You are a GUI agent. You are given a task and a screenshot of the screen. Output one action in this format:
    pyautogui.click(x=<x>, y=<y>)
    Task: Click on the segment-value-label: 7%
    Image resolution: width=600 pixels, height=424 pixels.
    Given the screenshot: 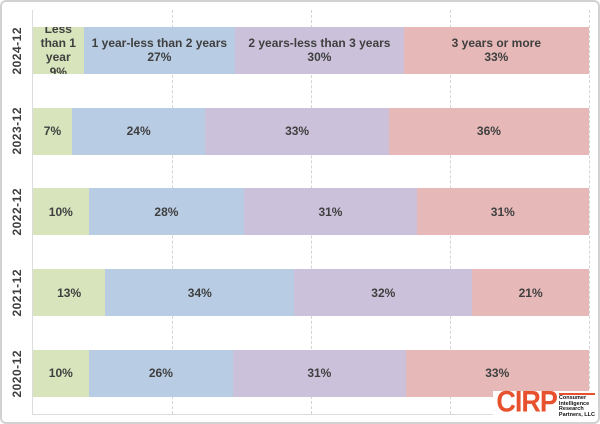 What is the action you would take?
    pyautogui.click(x=52, y=130)
    